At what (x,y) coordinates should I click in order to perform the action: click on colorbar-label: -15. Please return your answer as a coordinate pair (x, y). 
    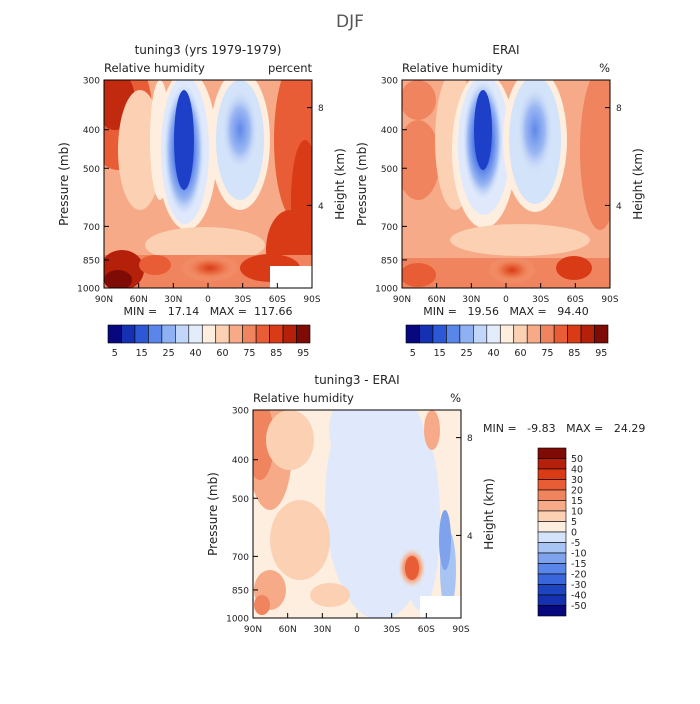
    Looking at the image, I should click on (579, 564).